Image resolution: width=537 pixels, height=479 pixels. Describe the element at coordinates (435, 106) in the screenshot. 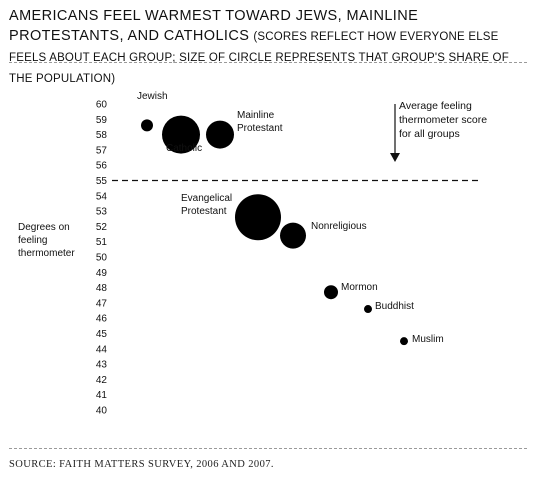

I see `reference-annotation-line: Average feeling` at that location.